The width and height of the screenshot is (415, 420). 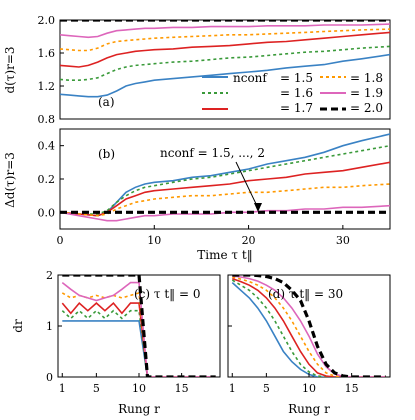 I want to click on ytick-label-a: 1.6, so click(x=47, y=53).